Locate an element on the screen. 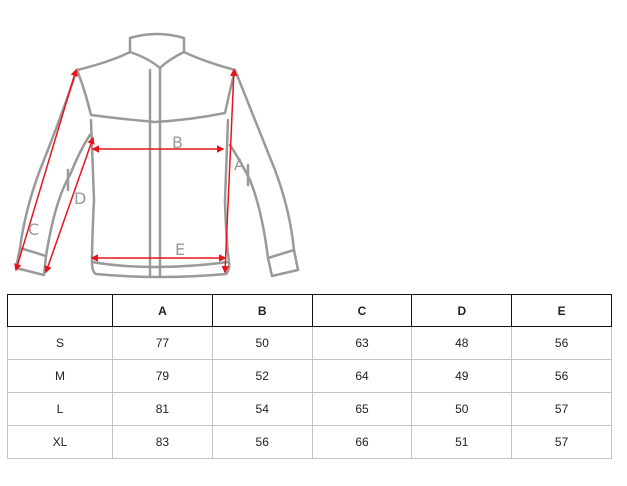 This screenshot has height=486, width=627. measurement-cell: 54 is located at coordinates (262, 409).